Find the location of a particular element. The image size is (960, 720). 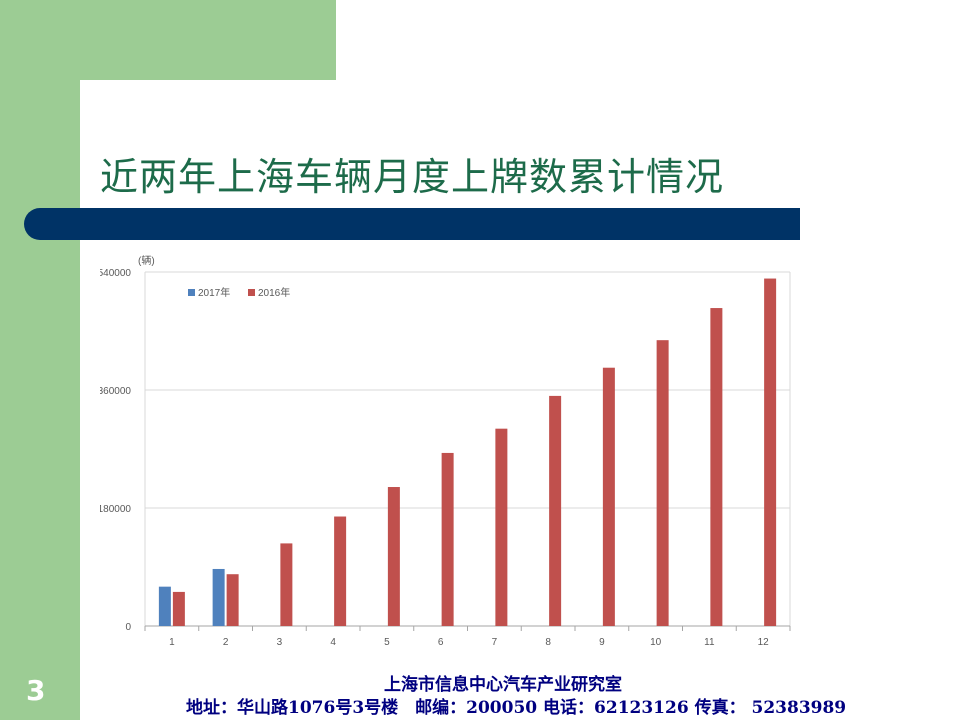

bar-2016年-6 is located at coordinates (447, 539).